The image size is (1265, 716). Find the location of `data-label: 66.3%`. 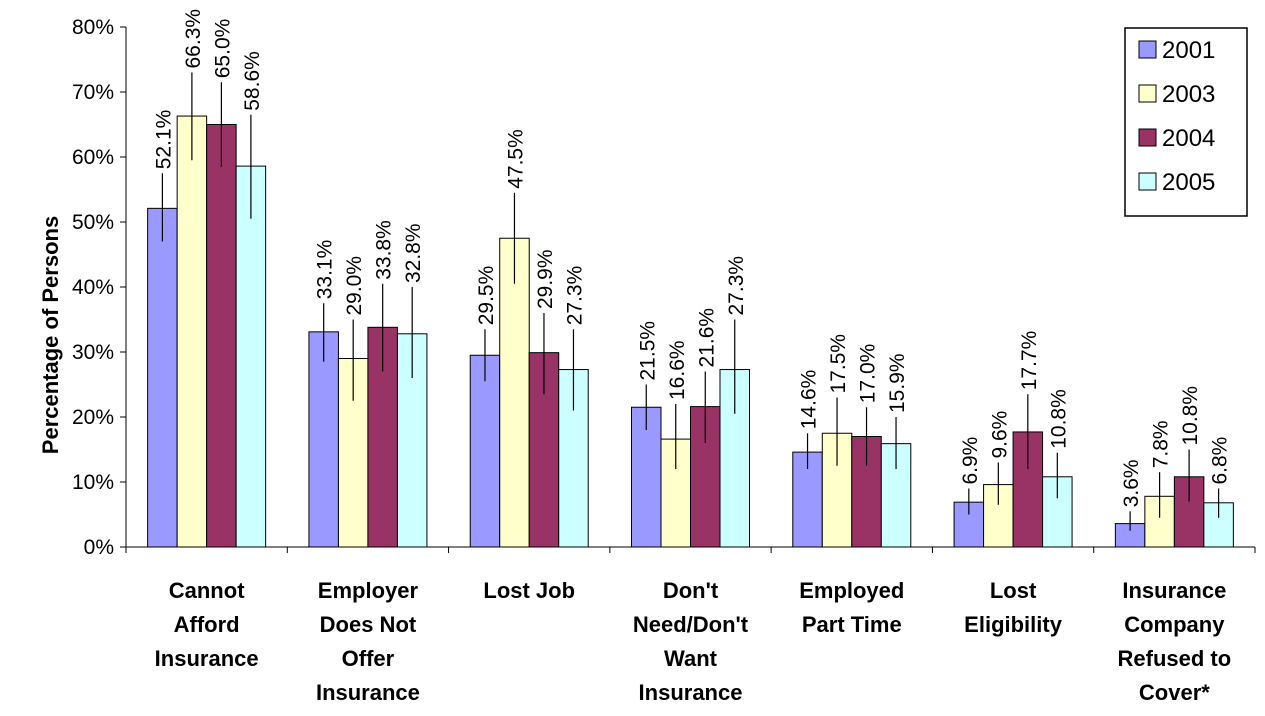

data-label: 66.3% is located at coordinates (193, 39).